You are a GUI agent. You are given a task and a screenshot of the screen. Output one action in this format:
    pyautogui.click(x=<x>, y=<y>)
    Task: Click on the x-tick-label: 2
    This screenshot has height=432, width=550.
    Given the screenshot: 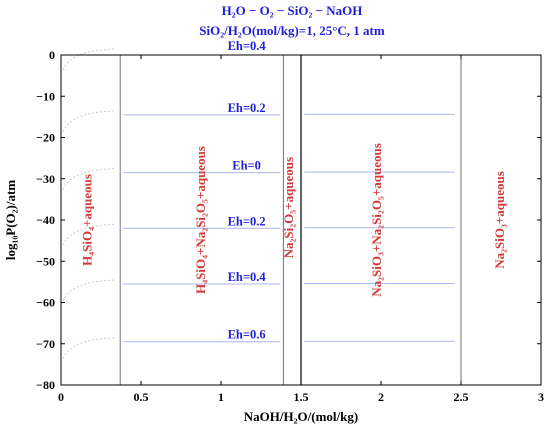 What is the action you would take?
    pyautogui.click(x=381, y=397)
    